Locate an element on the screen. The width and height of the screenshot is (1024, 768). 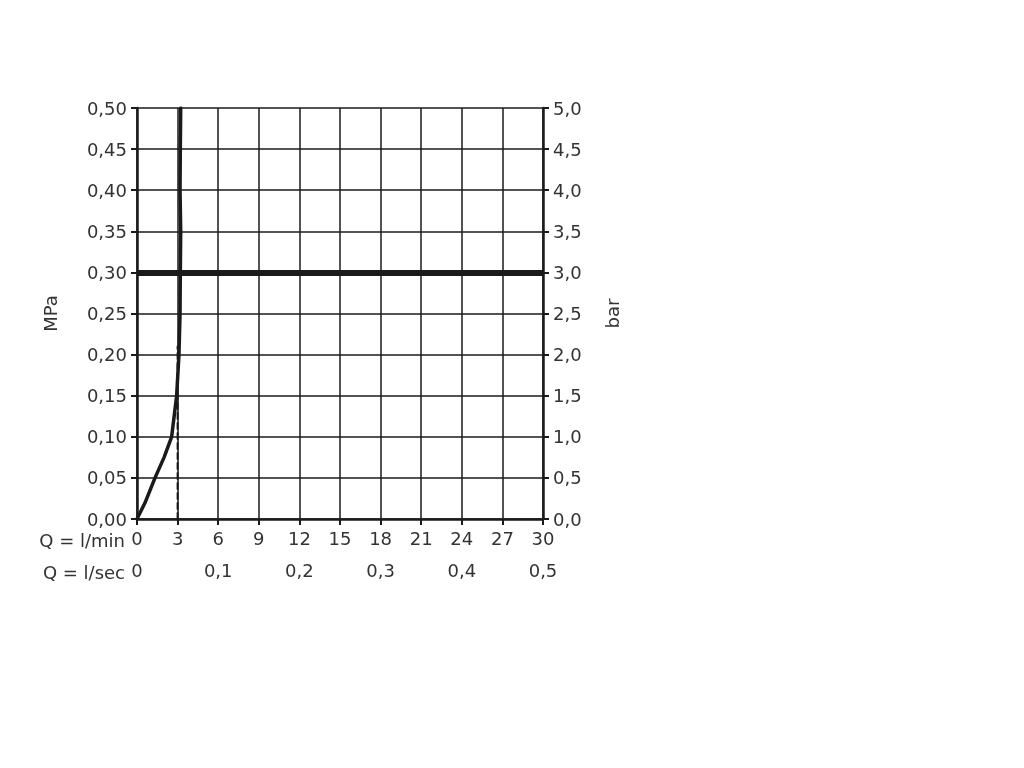
y-tick-label: 0,45 is located at coordinates (106, 149).